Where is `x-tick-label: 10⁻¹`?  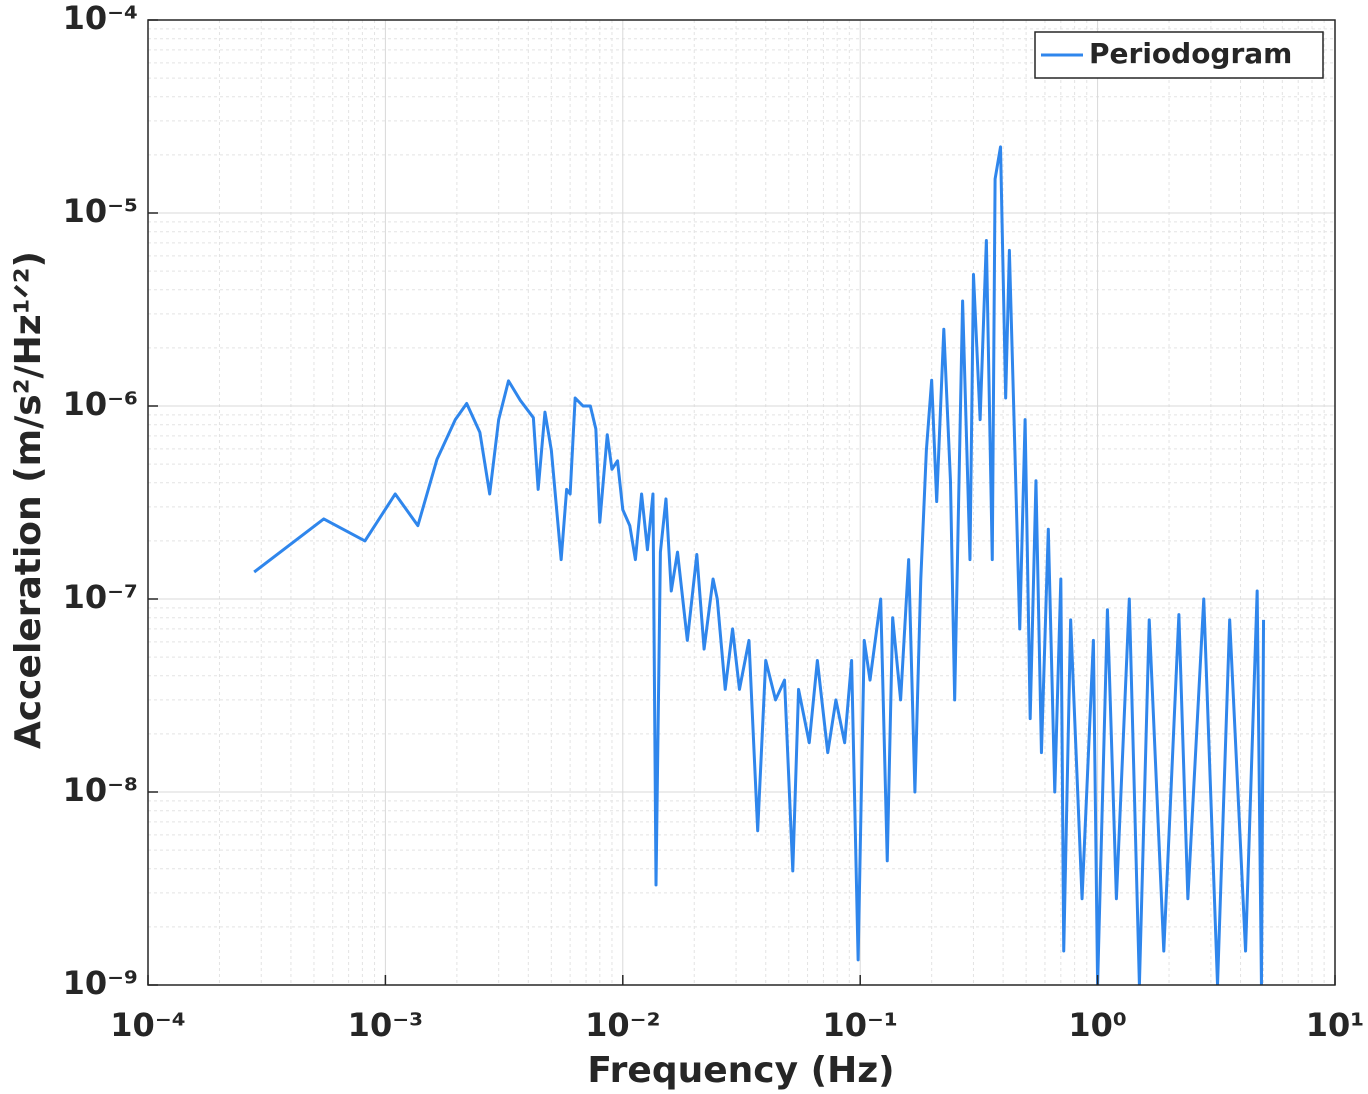 x-tick-label: 10⁻¹ is located at coordinates (859, 1025).